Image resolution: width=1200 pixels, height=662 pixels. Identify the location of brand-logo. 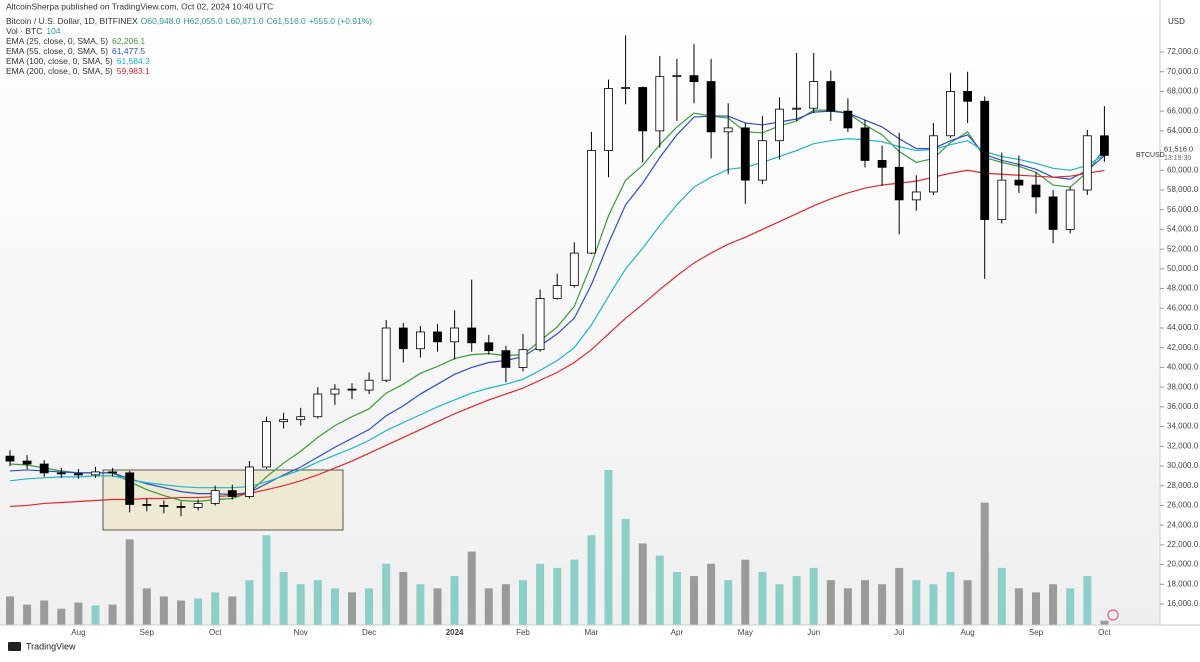
(14, 646).